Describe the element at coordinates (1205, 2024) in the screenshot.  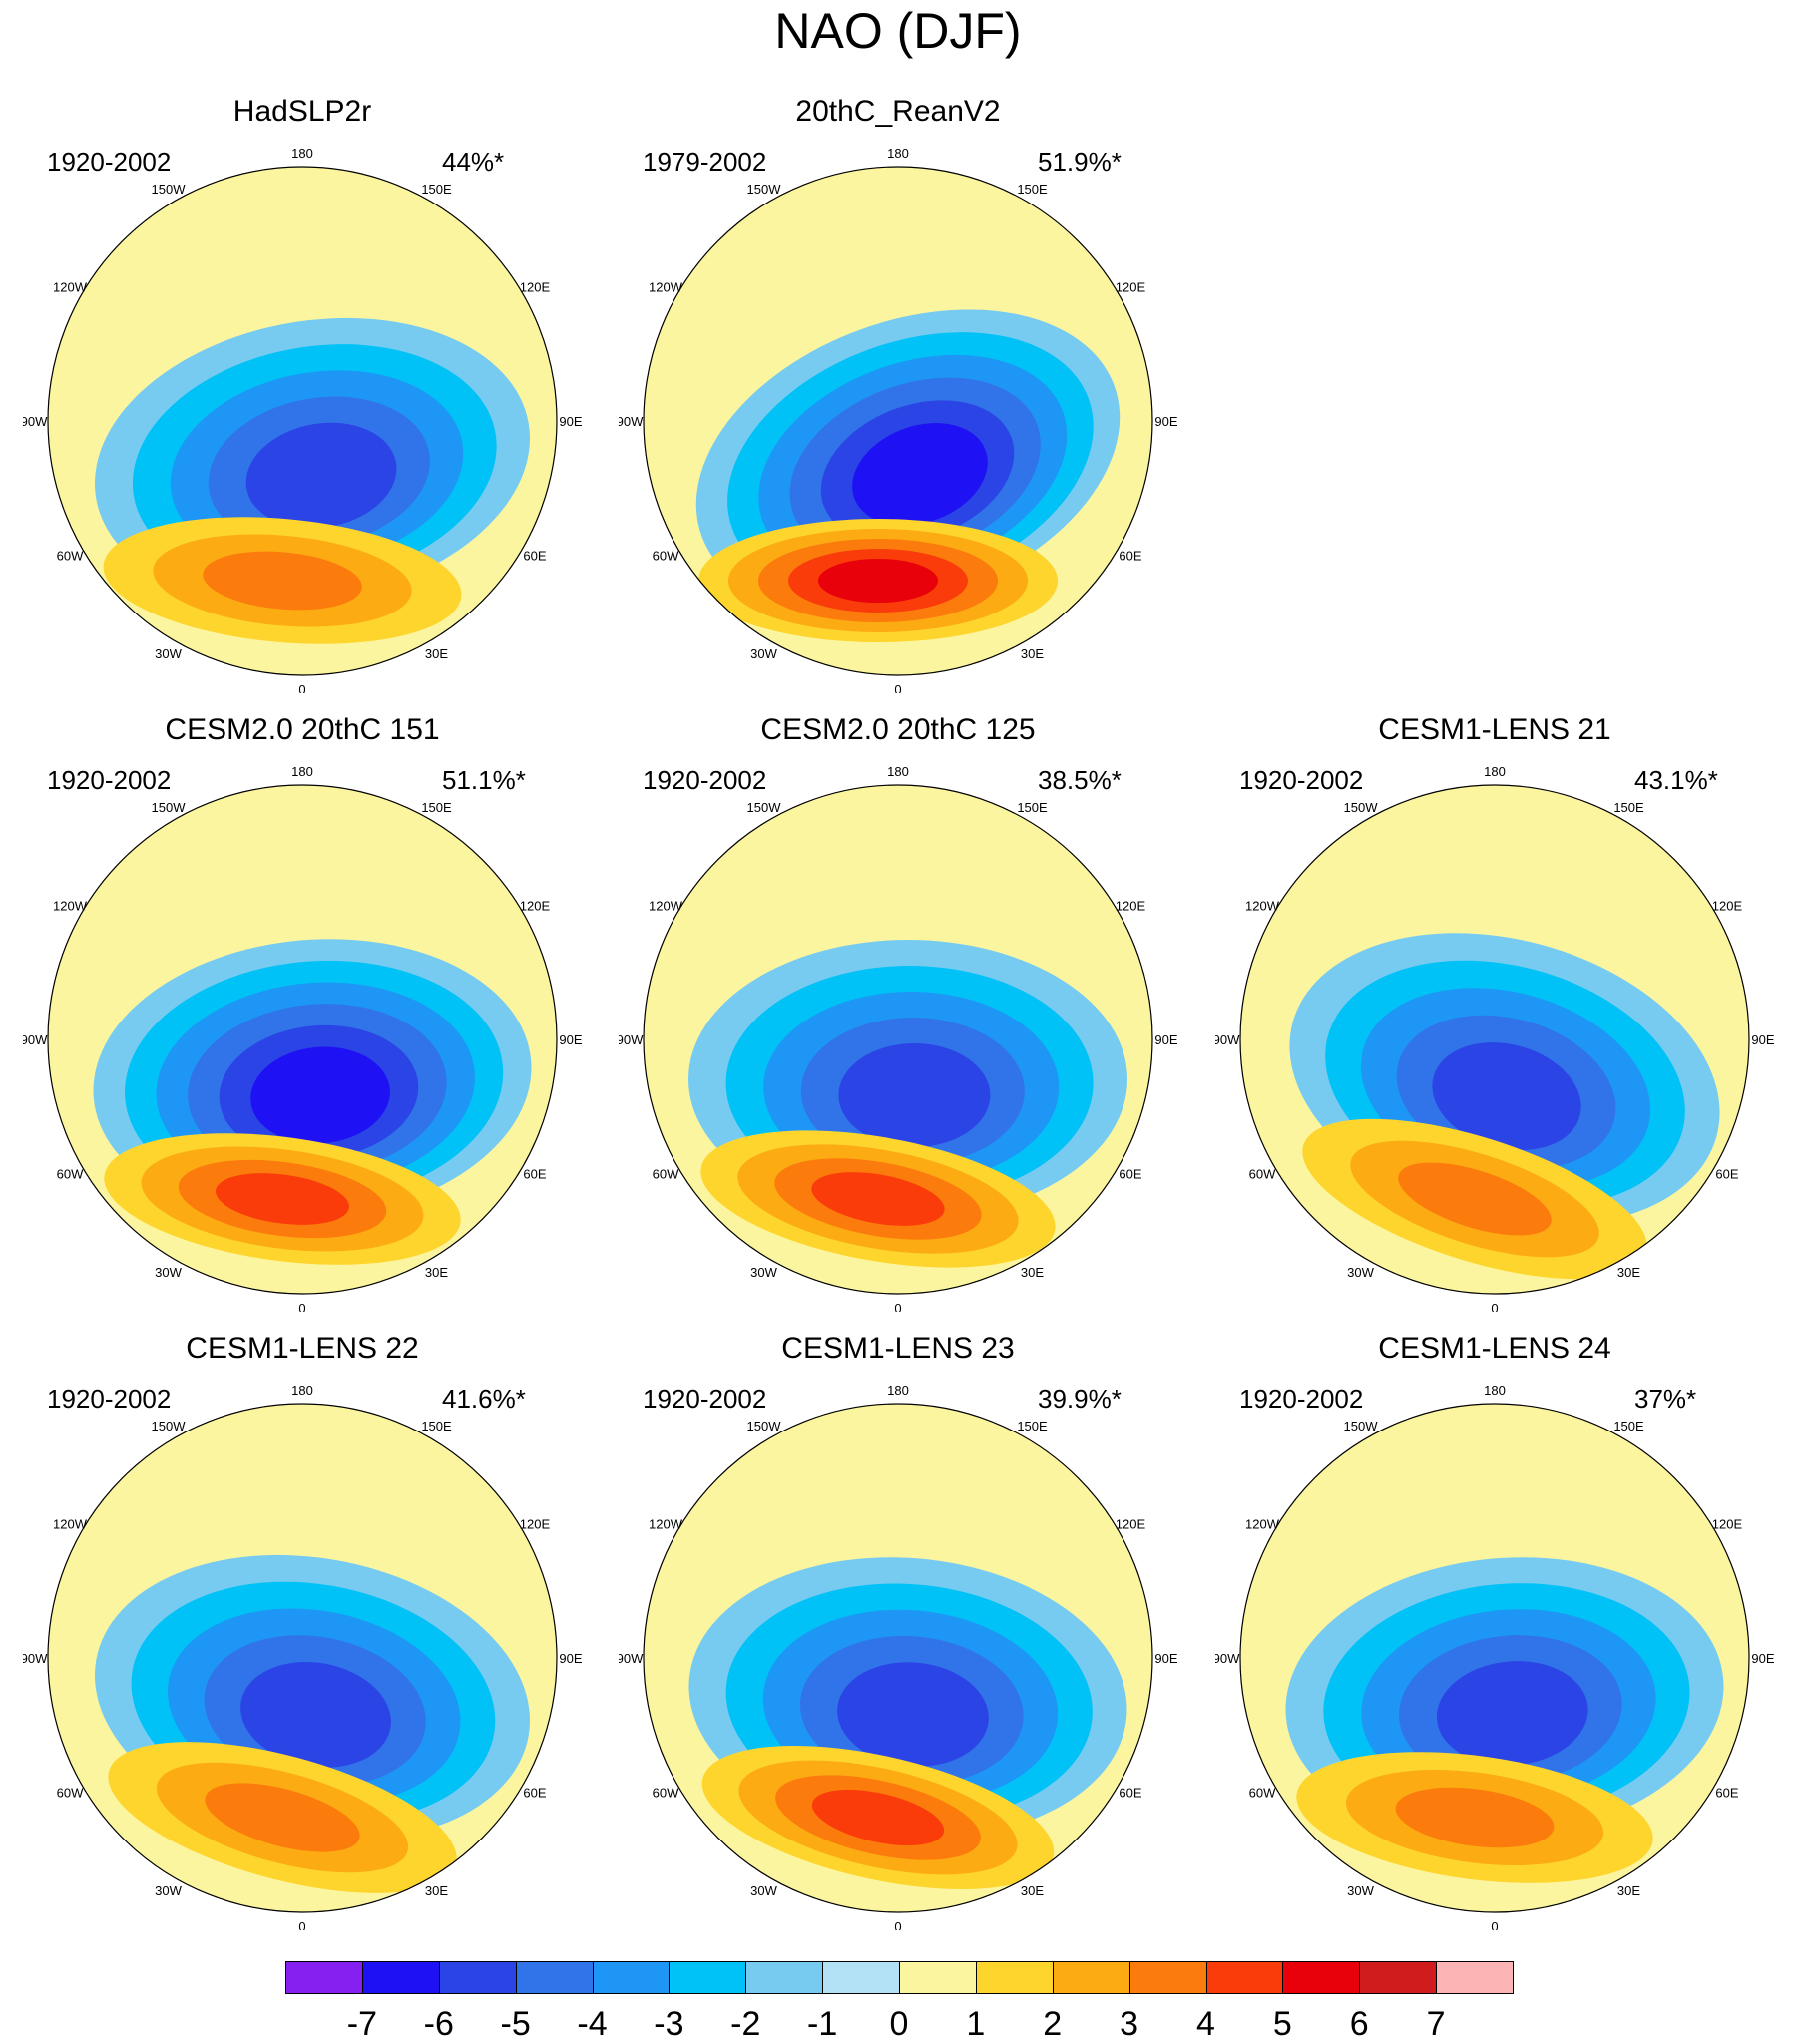
I see `colorbar-tick-label: 4` at that location.